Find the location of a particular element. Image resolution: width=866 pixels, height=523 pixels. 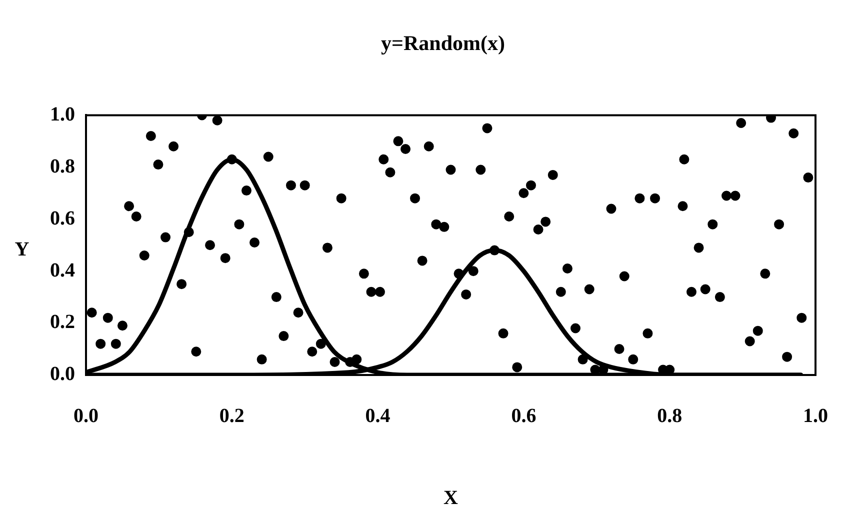

y-tick-label: 0.2 is located at coordinates (62, 322).